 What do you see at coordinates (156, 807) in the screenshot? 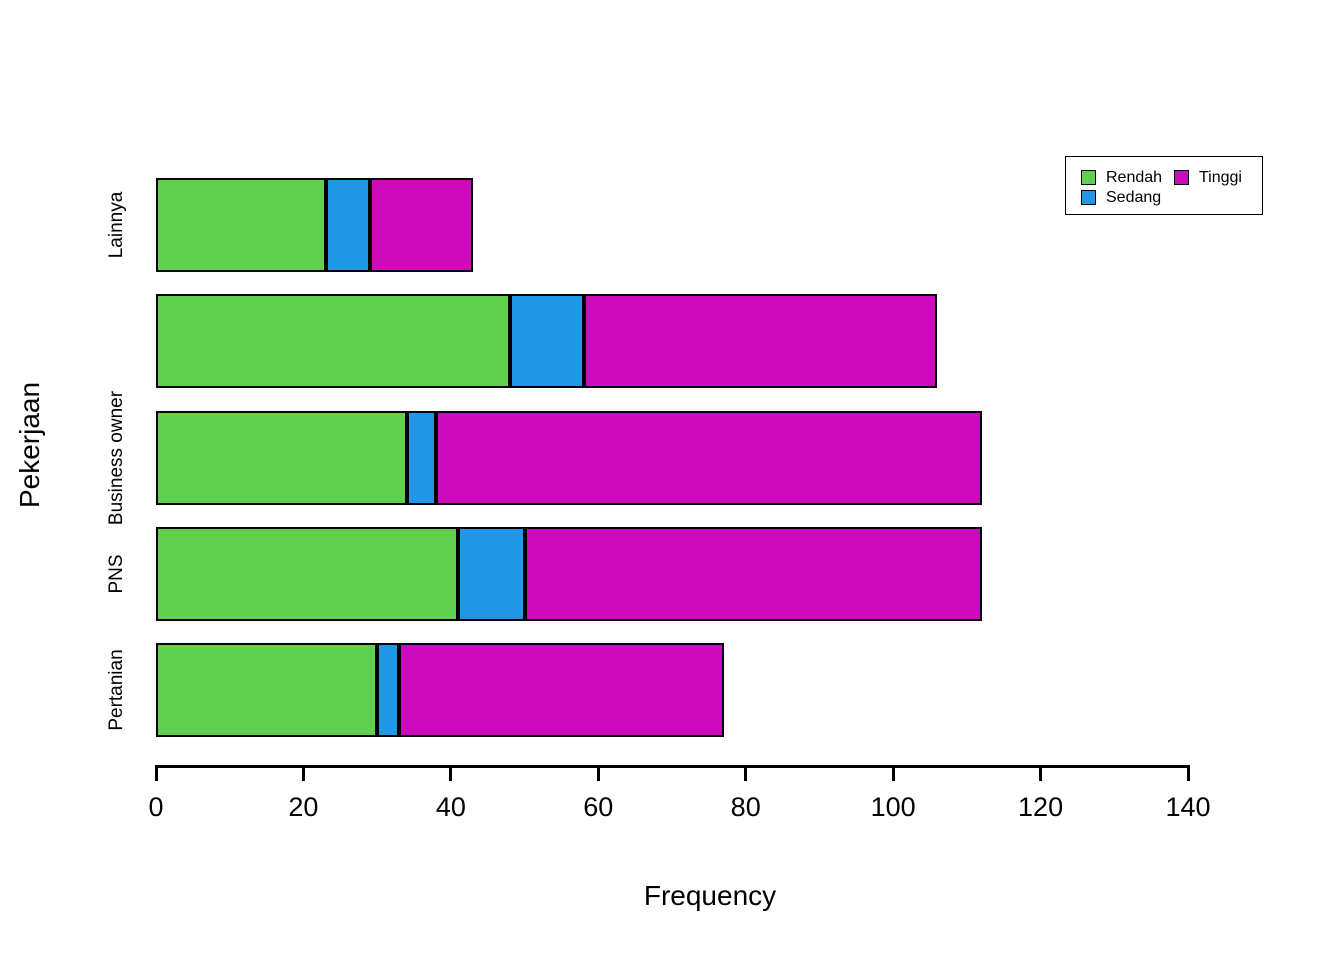
I see `x-axis-tick-label: 0` at bounding box center [156, 807].